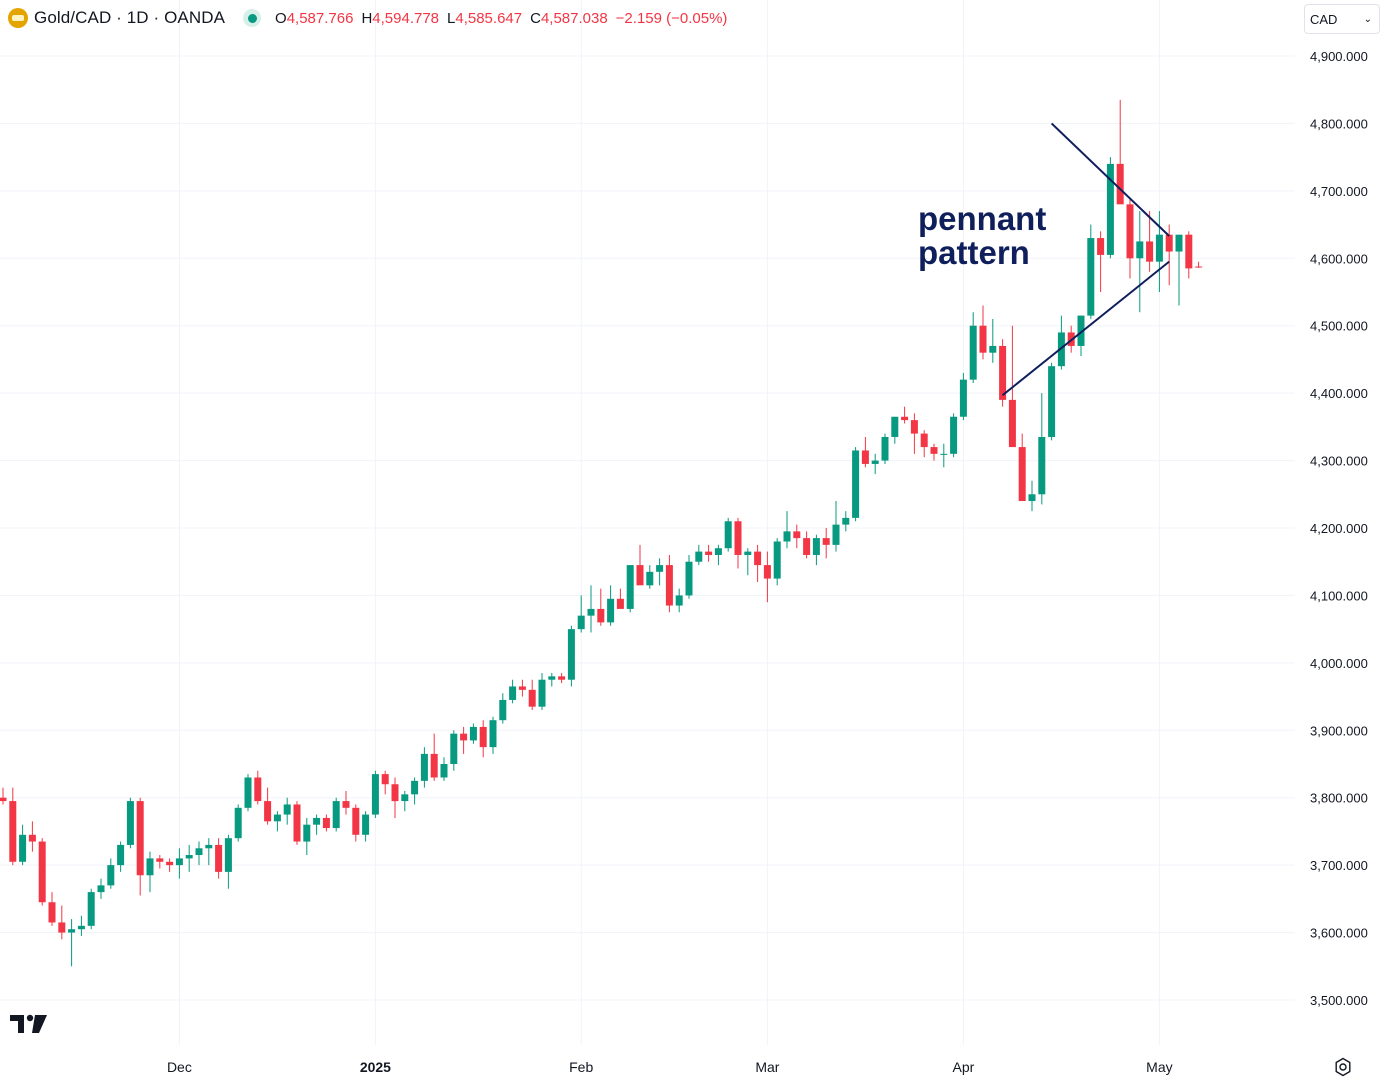  What do you see at coordinates (130, 17) in the screenshot?
I see `symbol-title: Gold/CAD · 1D · OANDA` at bounding box center [130, 17].